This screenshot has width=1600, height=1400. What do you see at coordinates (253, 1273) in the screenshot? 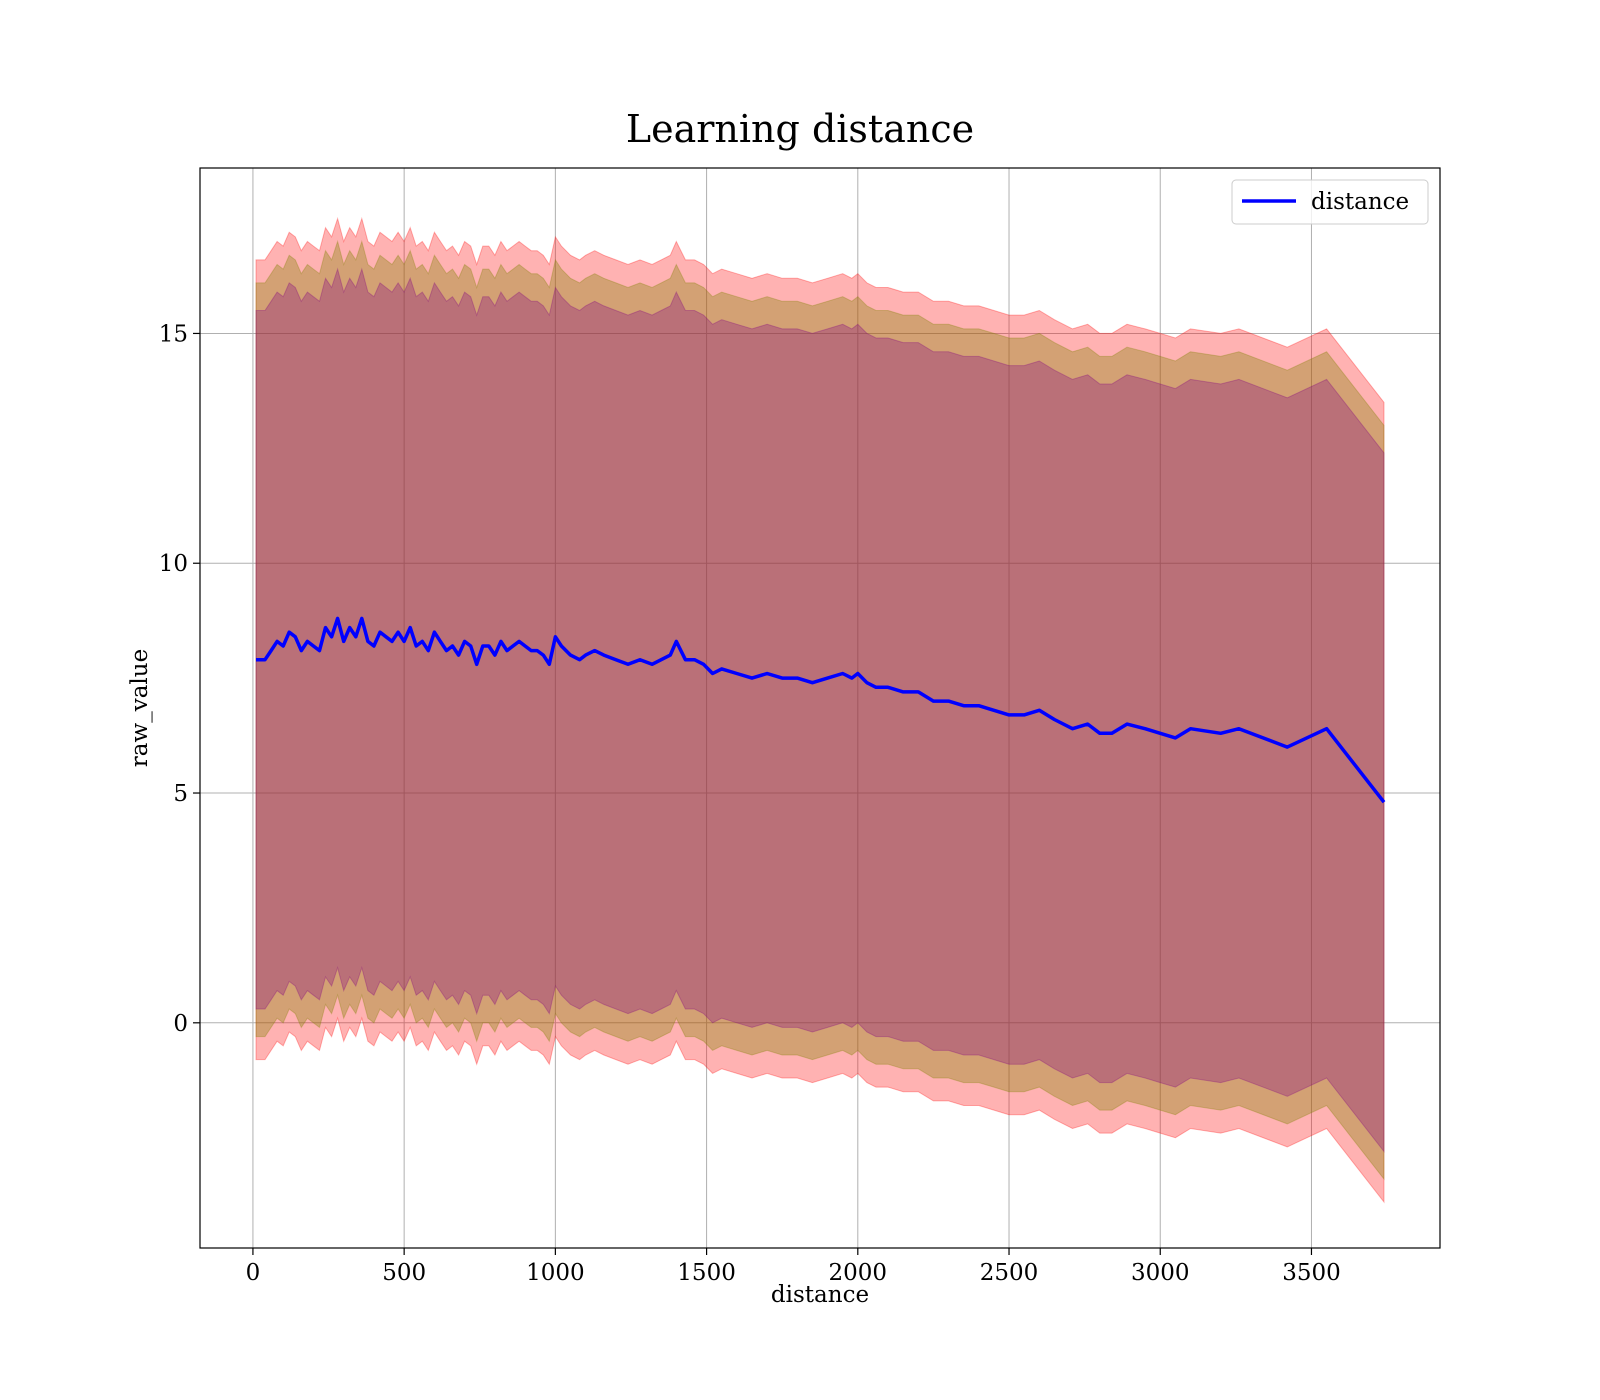
I see `x-tick-label: 0` at bounding box center [253, 1273].